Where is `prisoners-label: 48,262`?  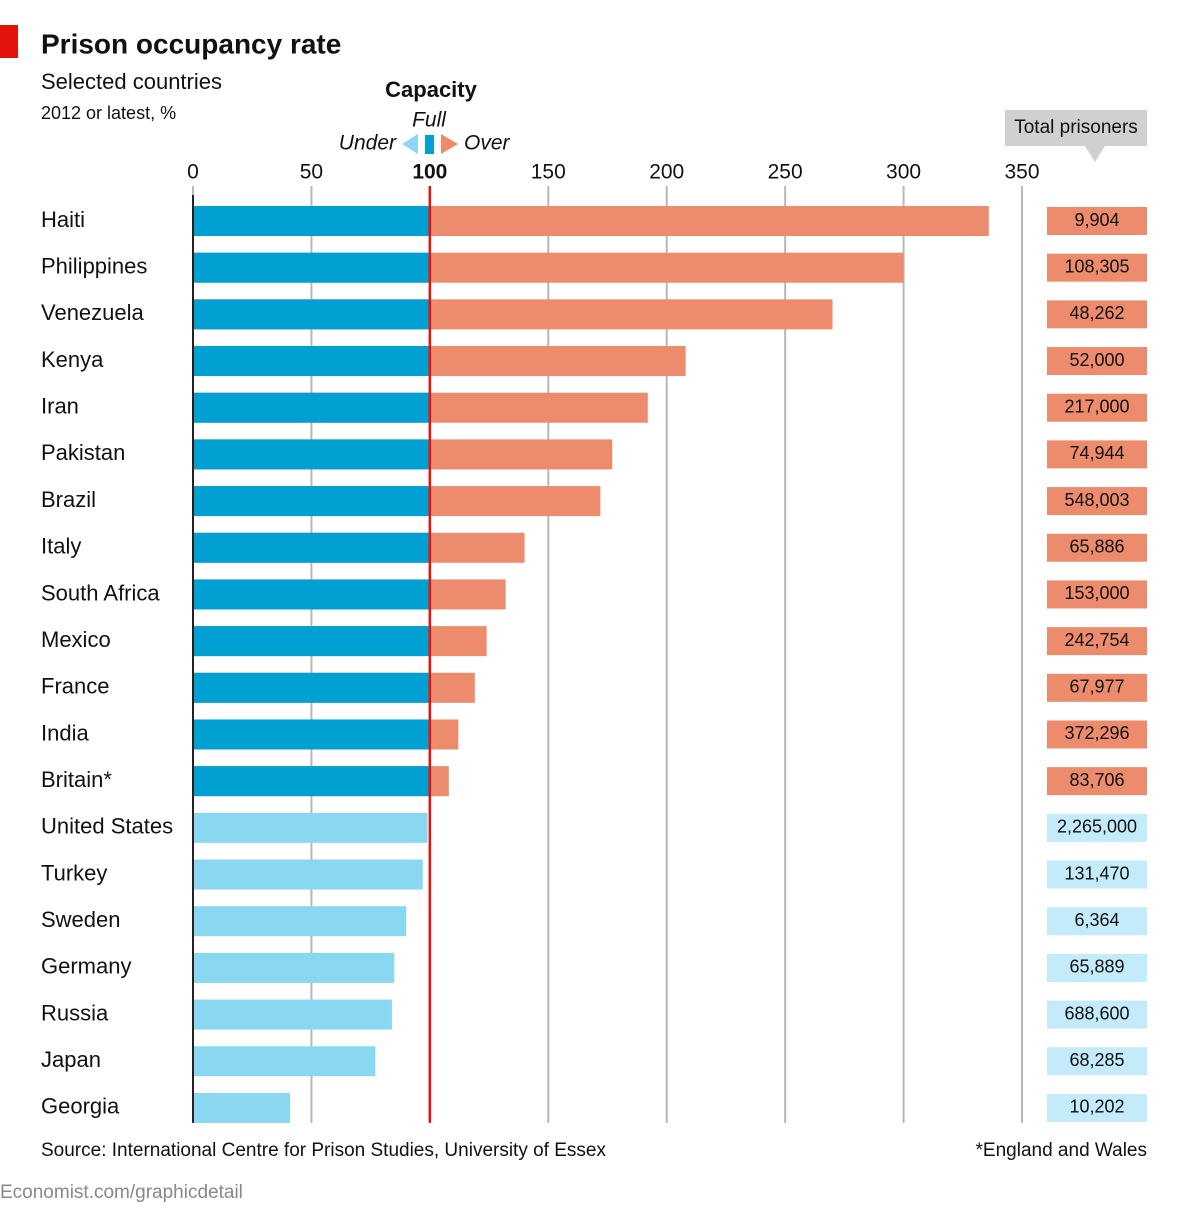
prisoners-label: 48,262 is located at coordinates (1096, 313).